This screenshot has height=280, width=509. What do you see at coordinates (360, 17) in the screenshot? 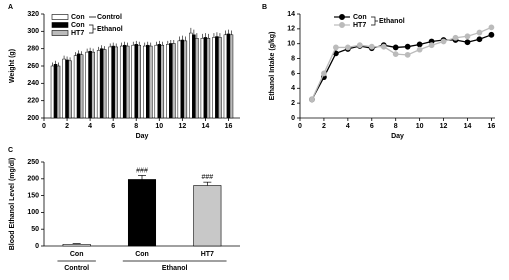
I see `legend-label: Con` at bounding box center [360, 17].